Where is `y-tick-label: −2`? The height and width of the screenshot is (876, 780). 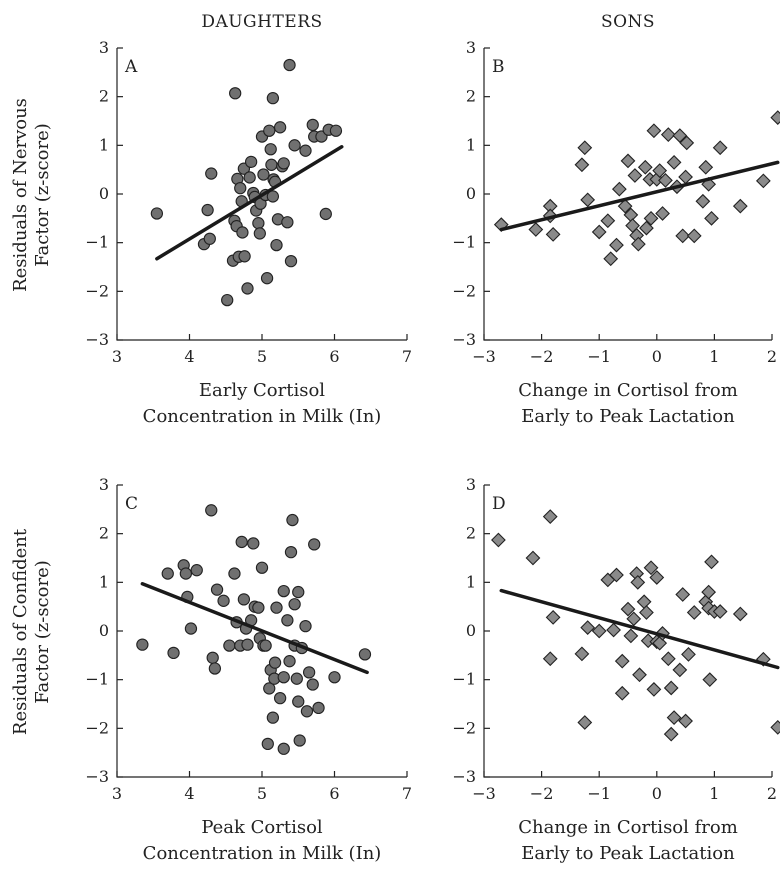
y-tick-label: −2 is located at coordinates (97, 727).